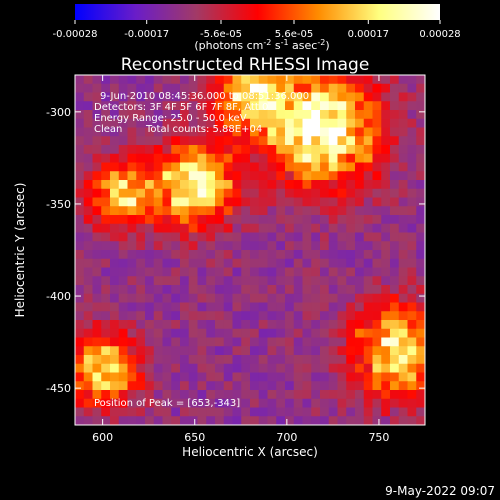 The width and height of the screenshot is (500, 500). What do you see at coordinates (58, 388) in the screenshot?
I see `y-tick-label: -450` at bounding box center [58, 388].